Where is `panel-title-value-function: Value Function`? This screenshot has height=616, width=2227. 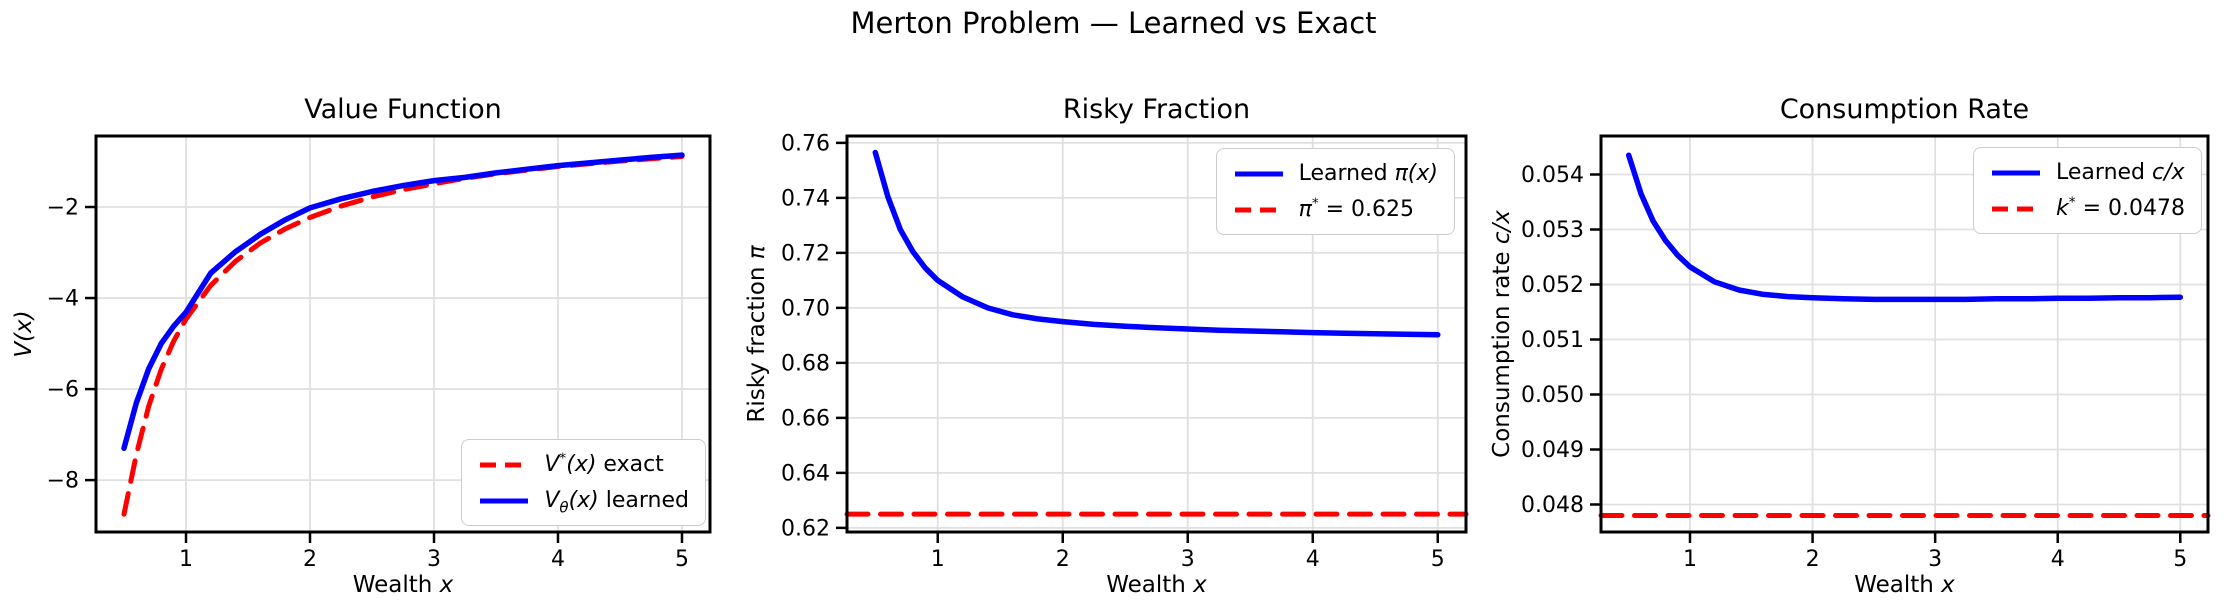 panel-title-value-function: Value Function is located at coordinates (403, 109).